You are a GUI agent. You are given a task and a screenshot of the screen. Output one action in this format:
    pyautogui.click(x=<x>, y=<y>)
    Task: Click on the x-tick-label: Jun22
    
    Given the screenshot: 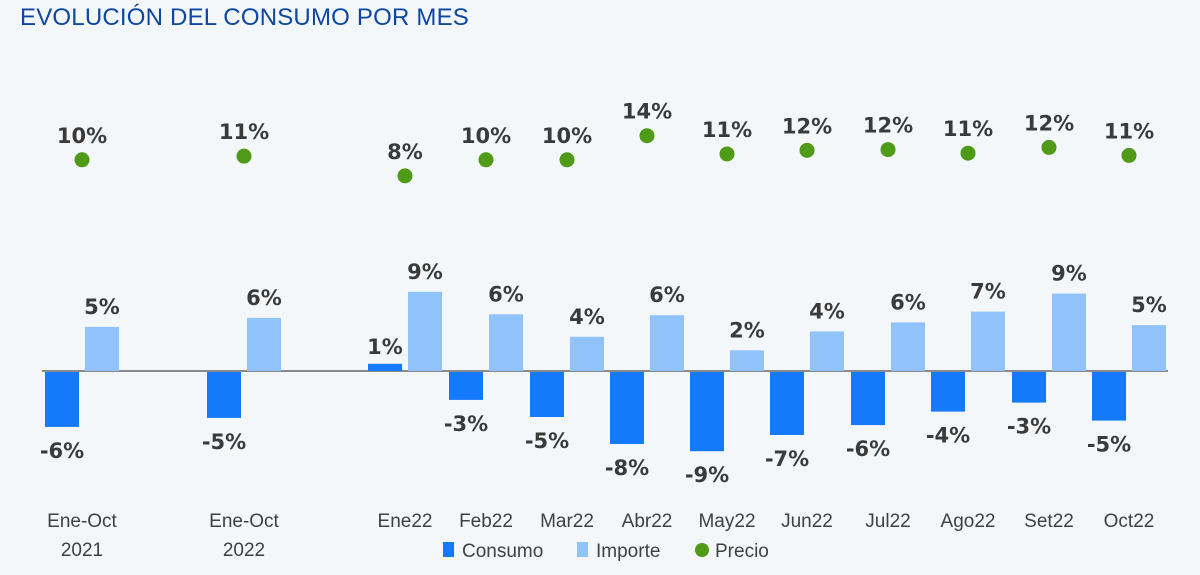 What is the action you would take?
    pyautogui.click(x=807, y=521)
    